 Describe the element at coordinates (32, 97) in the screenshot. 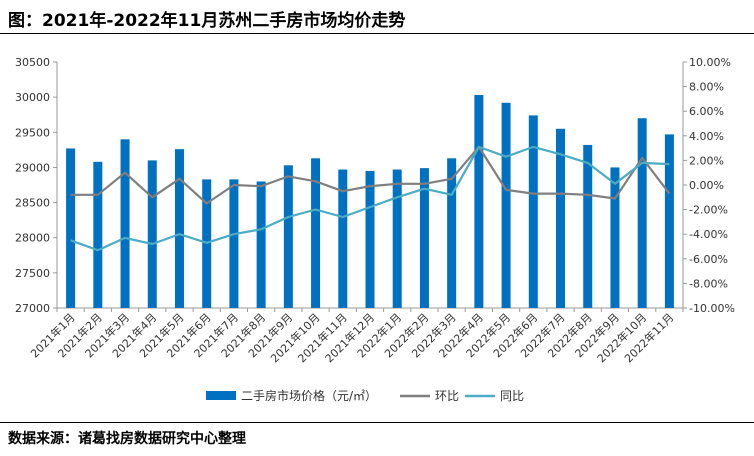

I see `left-axis-tick-label: 30000` at that location.